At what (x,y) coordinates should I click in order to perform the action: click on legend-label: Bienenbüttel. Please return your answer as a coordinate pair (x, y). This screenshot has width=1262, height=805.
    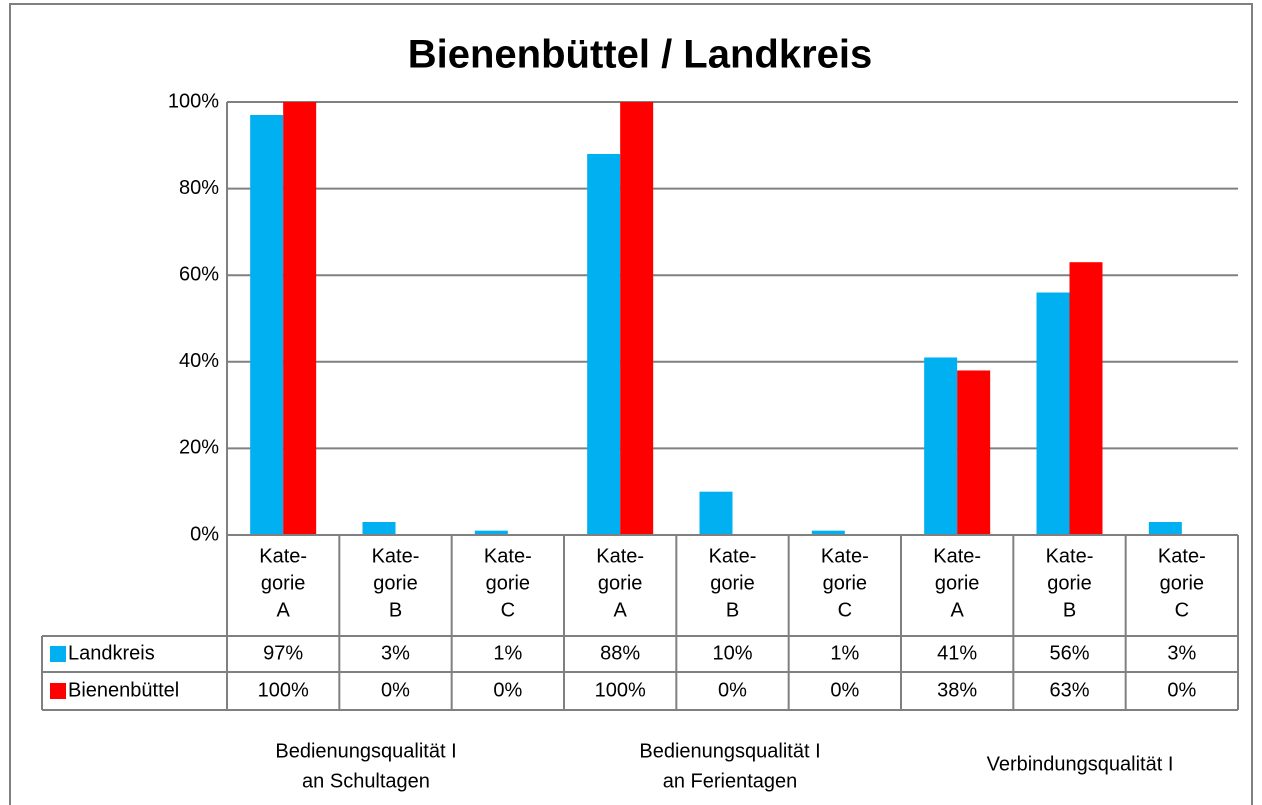
    Looking at the image, I should click on (123, 690).